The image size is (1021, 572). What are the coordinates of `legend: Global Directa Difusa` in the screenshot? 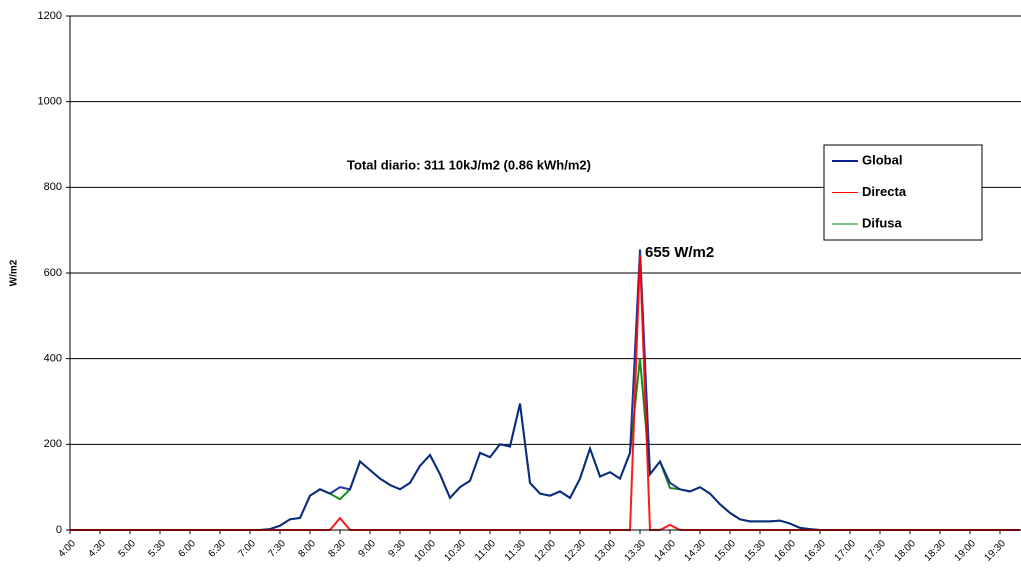 It's located at (903, 192).